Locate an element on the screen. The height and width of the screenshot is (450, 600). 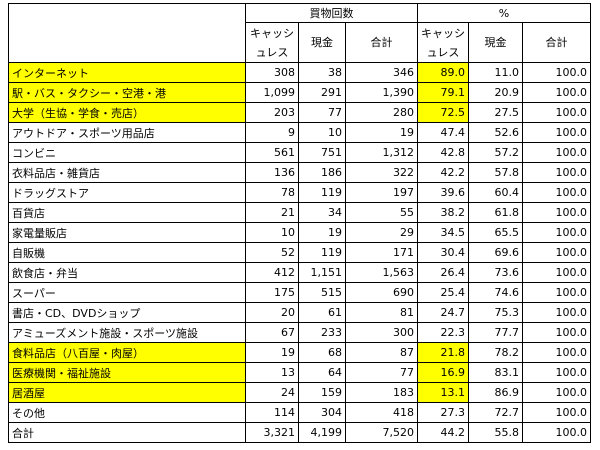
value-cell: 77 is located at coordinates (322, 112).